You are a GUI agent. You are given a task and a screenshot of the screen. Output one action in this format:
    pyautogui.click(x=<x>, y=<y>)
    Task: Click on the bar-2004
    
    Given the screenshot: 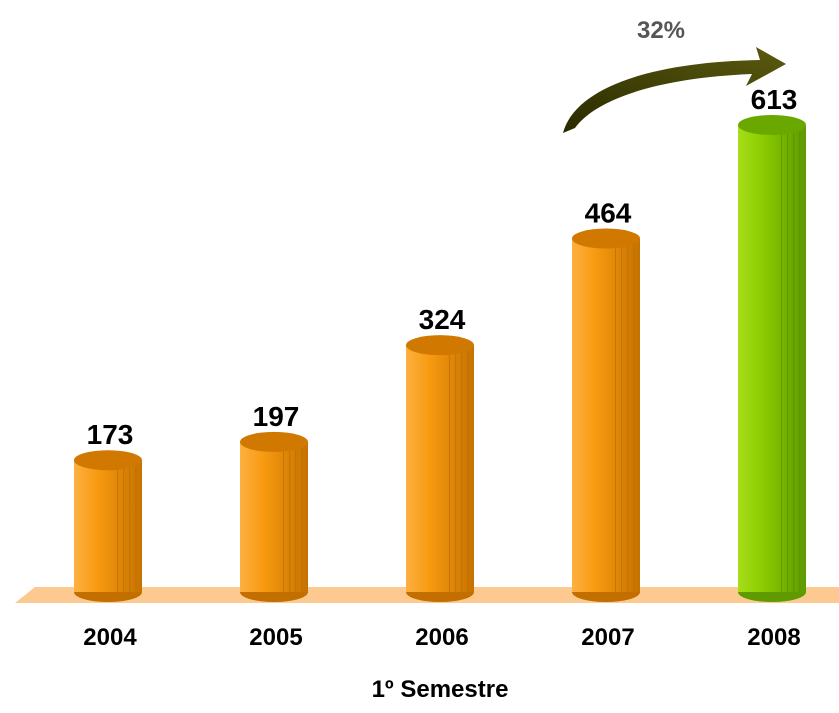 What is the action you would take?
    pyautogui.click(x=108, y=526)
    